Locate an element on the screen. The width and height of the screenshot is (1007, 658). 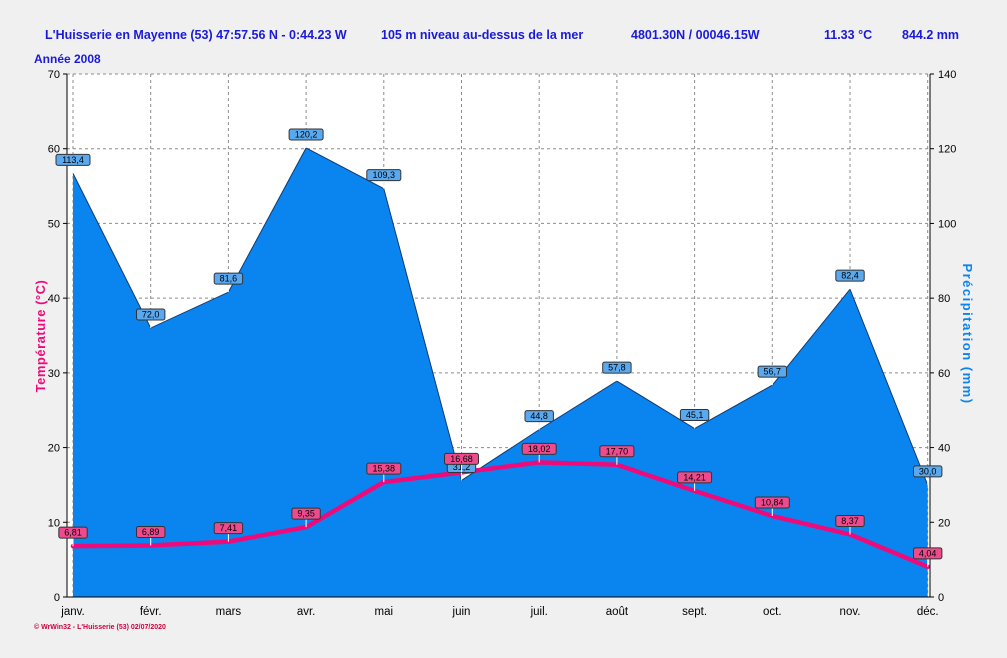
precipitation-data-label: 56,7 is located at coordinates (772, 375).